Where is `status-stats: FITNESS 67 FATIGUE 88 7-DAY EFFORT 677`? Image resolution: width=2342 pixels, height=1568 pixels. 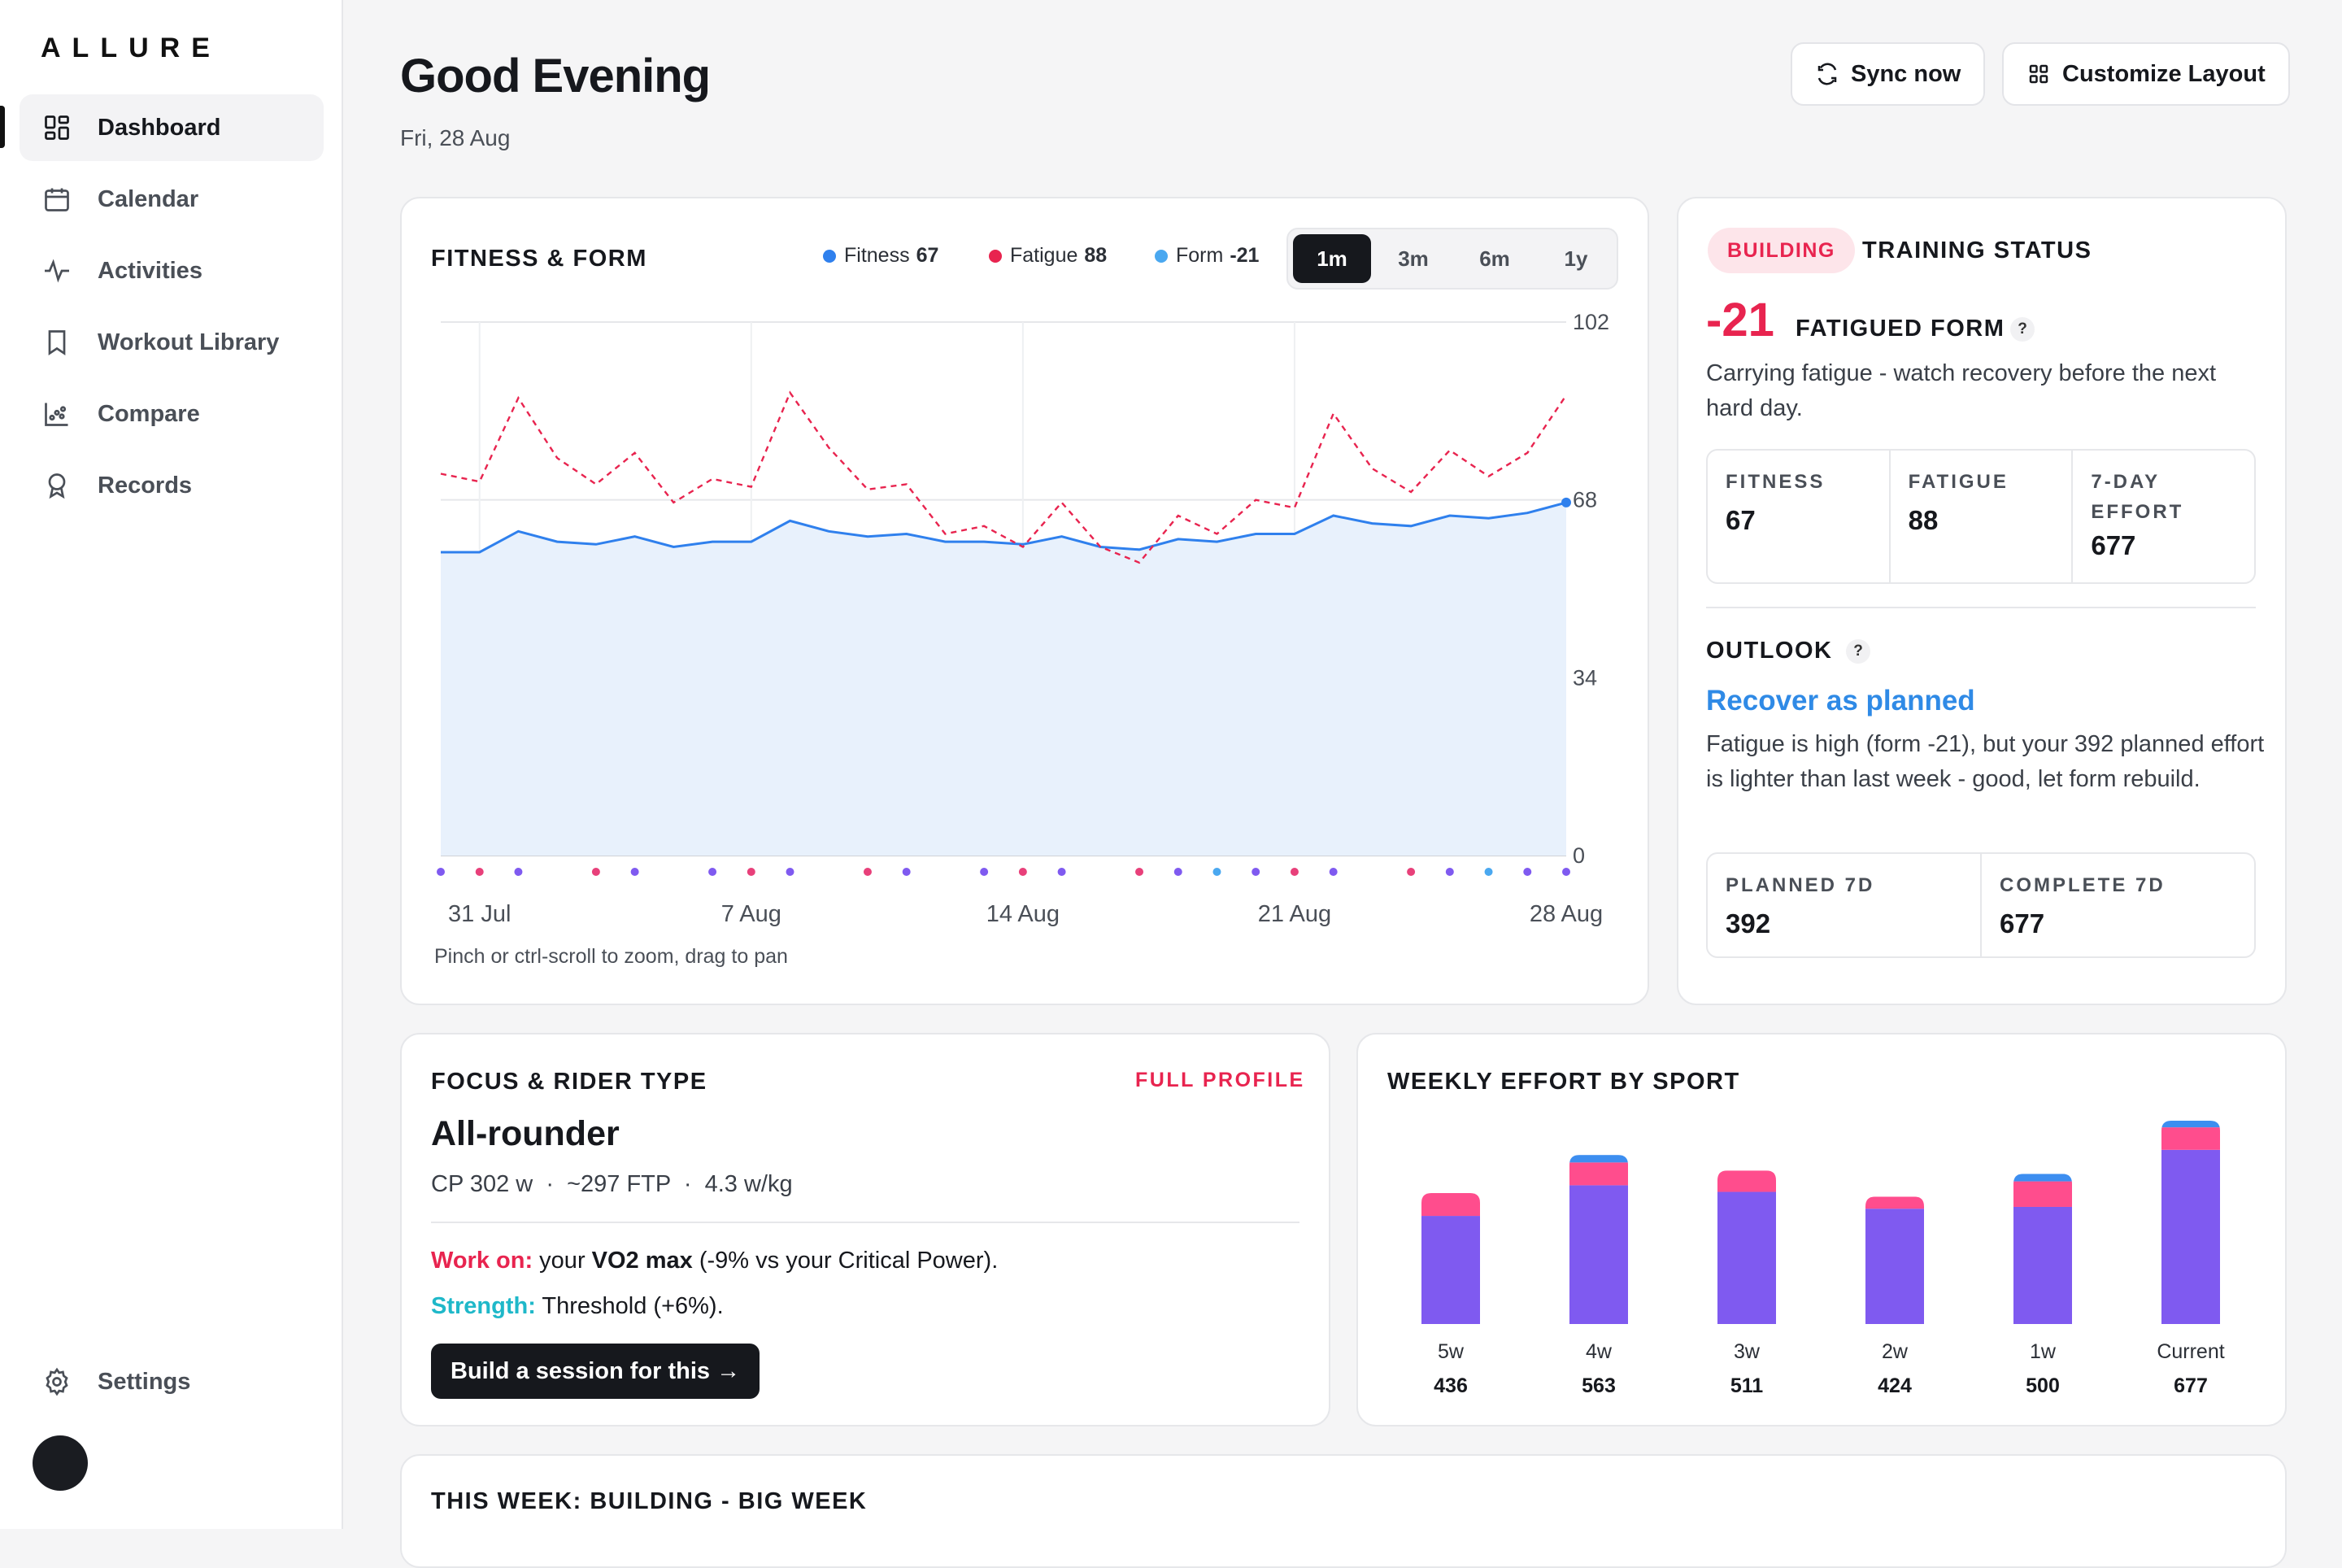
status-stats: FITNESS 67 FATIGUE 88 7-DAY EFFORT 677 is located at coordinates (1981, 516).